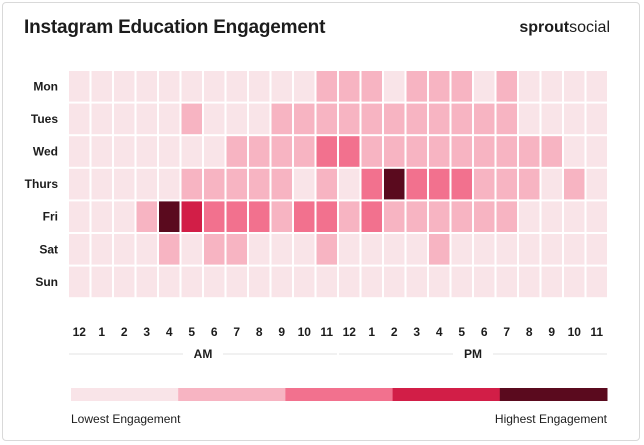  Describe the element at coordinates (544, 27) in the screenshot. I see `brand-bold: sprout` at that location.